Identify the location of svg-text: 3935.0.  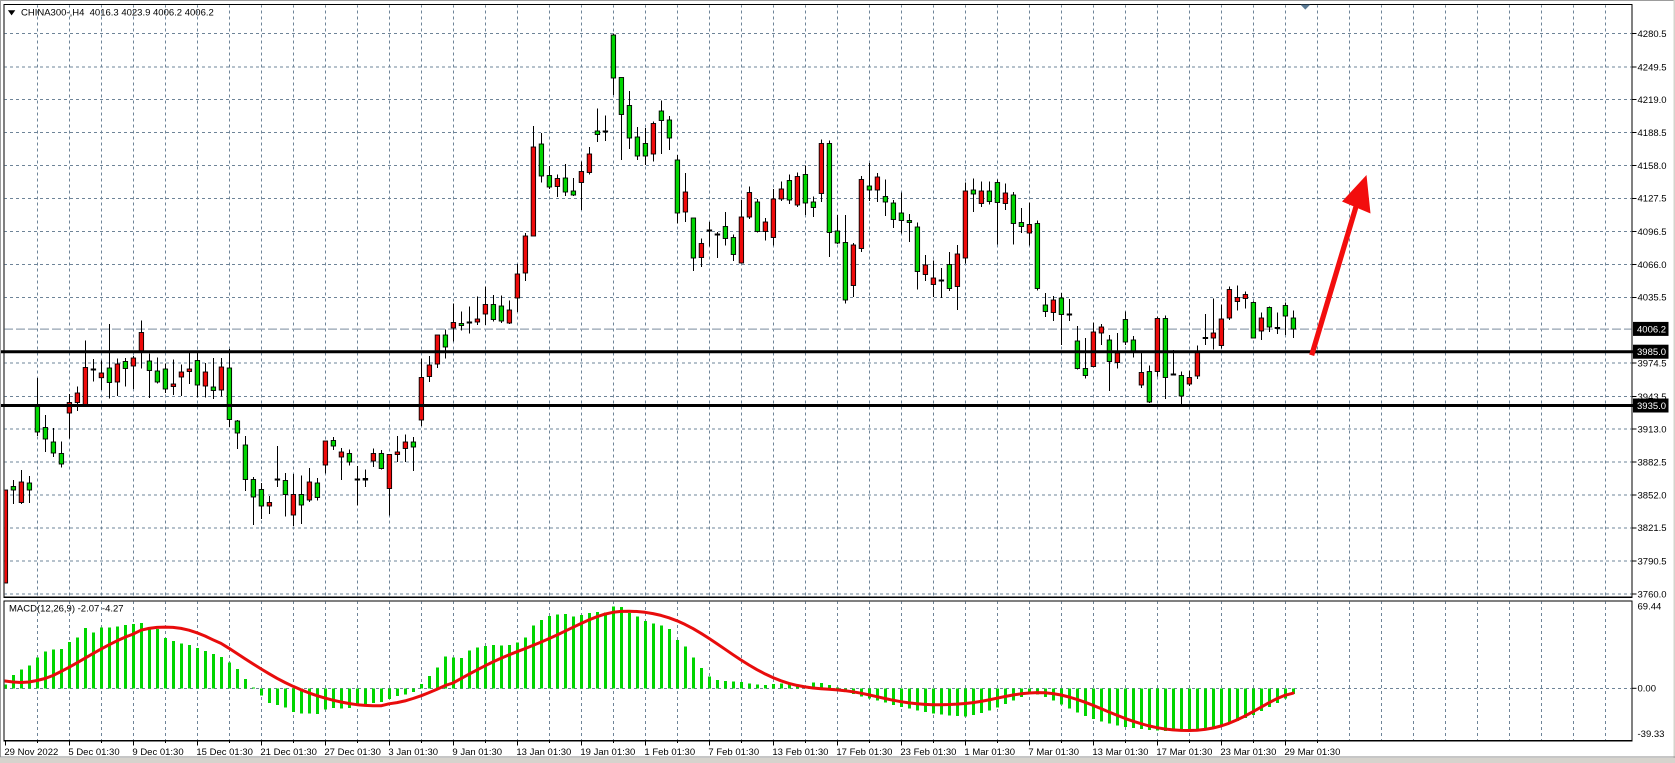
(1651, 406).